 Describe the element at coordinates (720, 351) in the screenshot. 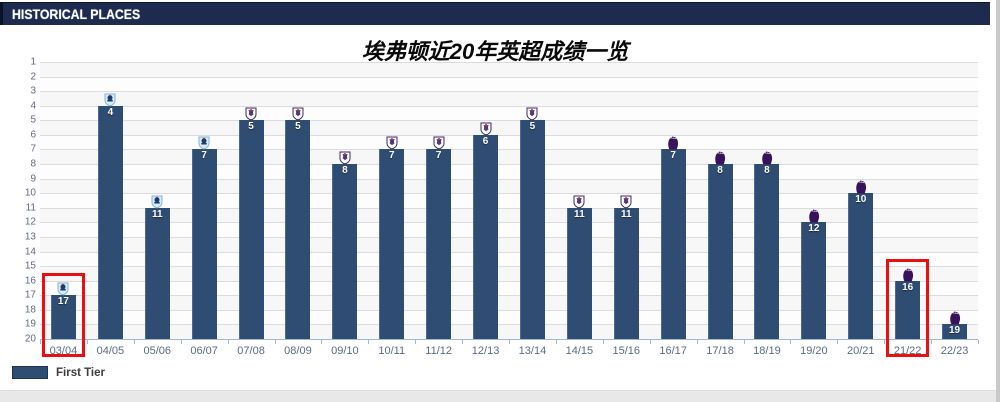

I see `x-axis-label: 17/18` at that location.